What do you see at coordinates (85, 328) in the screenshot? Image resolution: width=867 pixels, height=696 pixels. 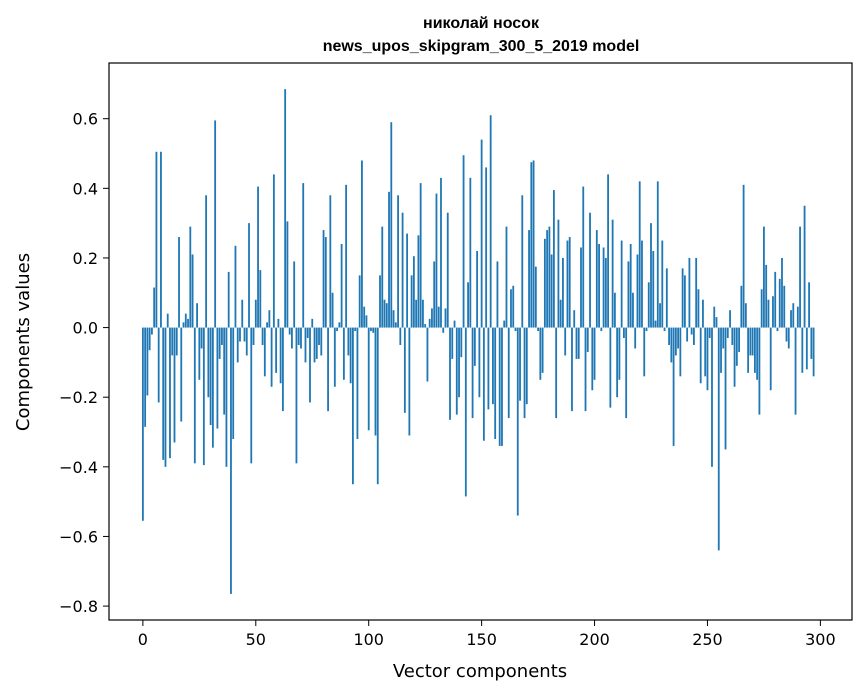 I see `y-tick-label: 0.0` at bounding box center [85, 328].